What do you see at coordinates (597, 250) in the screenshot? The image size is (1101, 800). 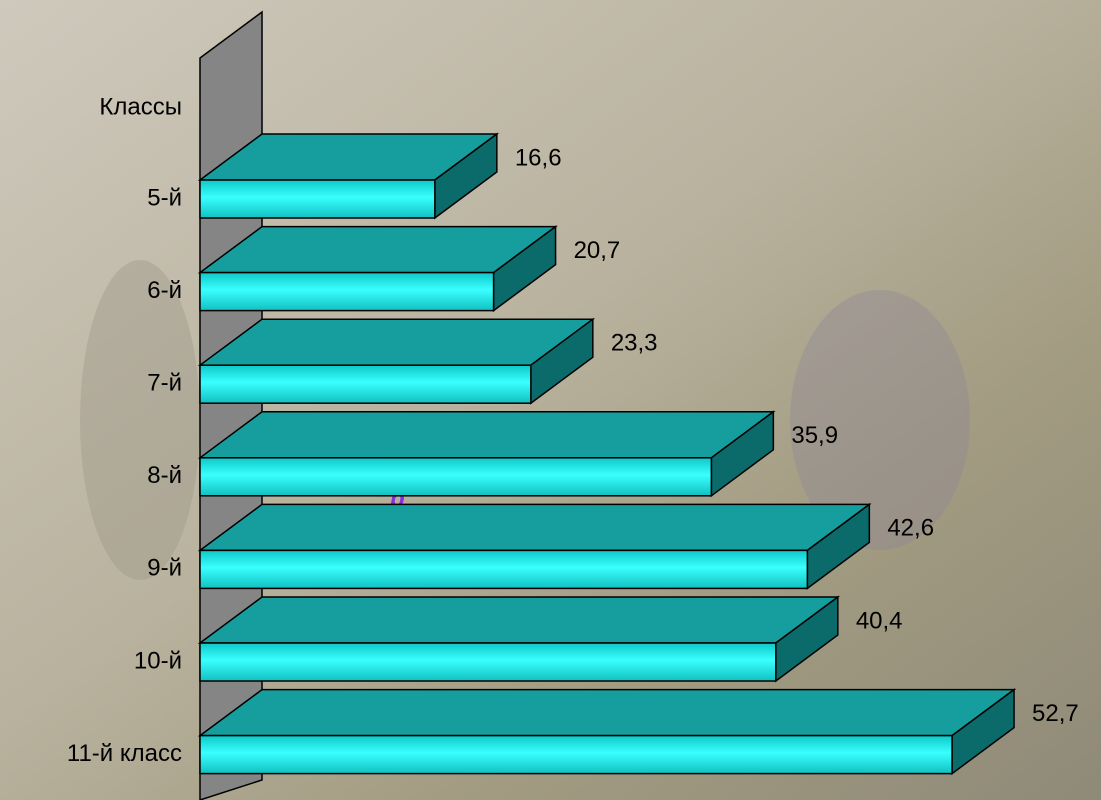 I see `value-label: 20,7` at bounding box center [597, 250].